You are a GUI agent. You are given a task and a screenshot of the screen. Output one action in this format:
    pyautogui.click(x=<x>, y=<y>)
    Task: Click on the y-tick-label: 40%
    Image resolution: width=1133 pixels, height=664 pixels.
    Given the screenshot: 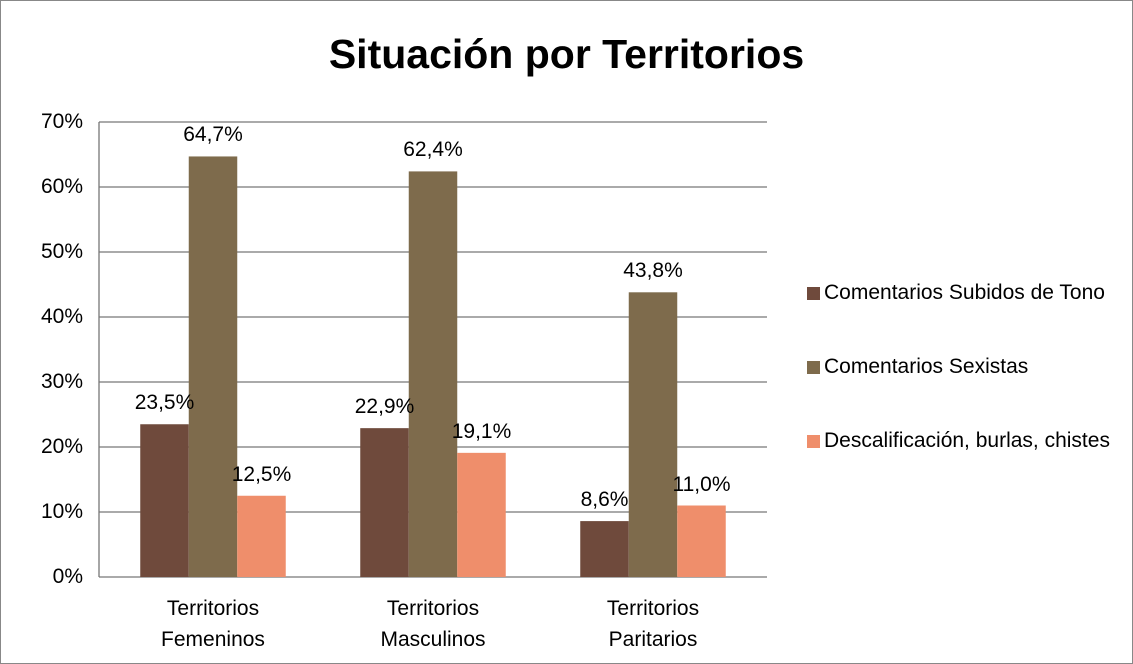 What is the action you would take?
    pyautogui.click(x=61, y=316)
    